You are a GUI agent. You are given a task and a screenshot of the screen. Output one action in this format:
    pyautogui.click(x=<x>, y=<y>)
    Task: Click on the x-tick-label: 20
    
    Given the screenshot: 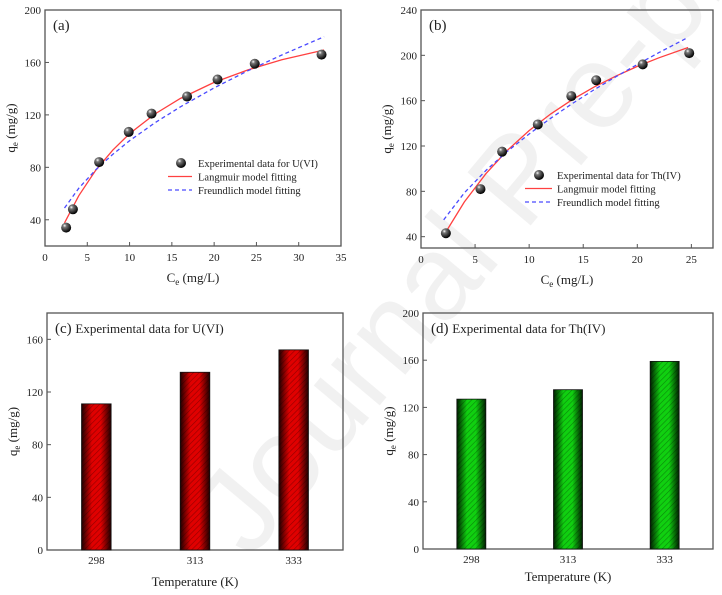 What is the action you would take?
    pyautogui.click(x=638, y=260)
    